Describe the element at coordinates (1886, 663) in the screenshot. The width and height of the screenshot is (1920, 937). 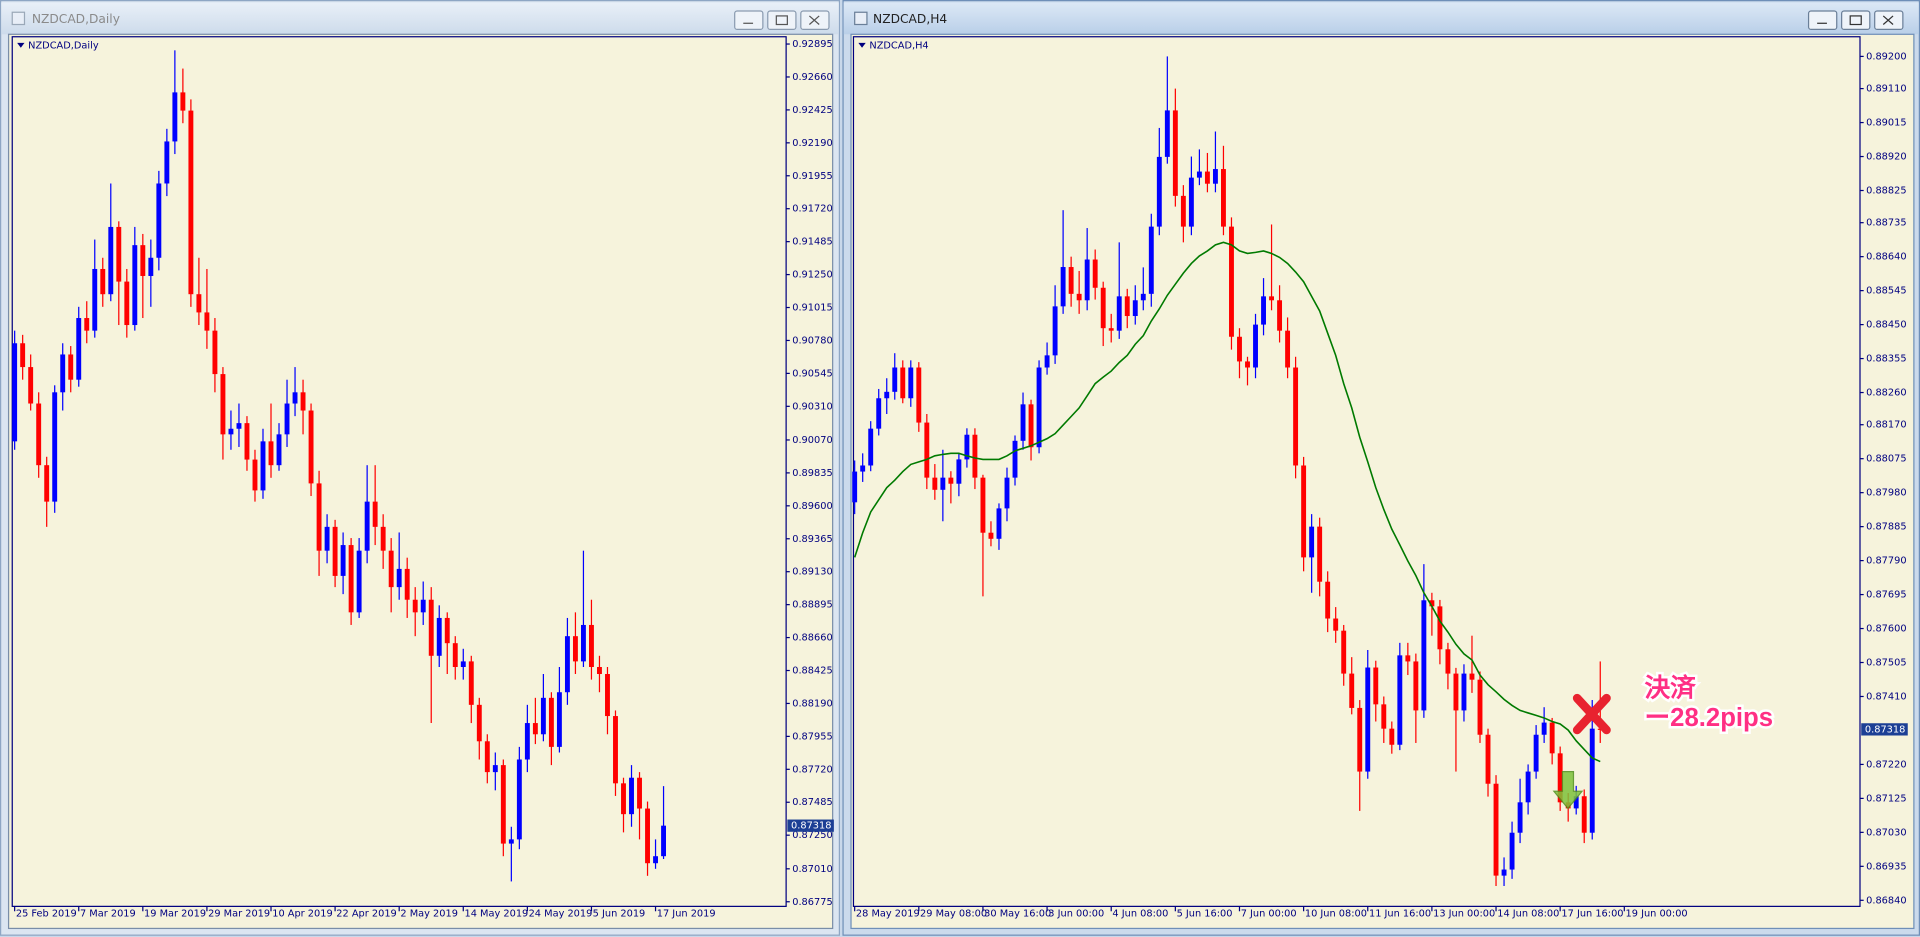
I see `y-tick-label: 0.87505` at that location.